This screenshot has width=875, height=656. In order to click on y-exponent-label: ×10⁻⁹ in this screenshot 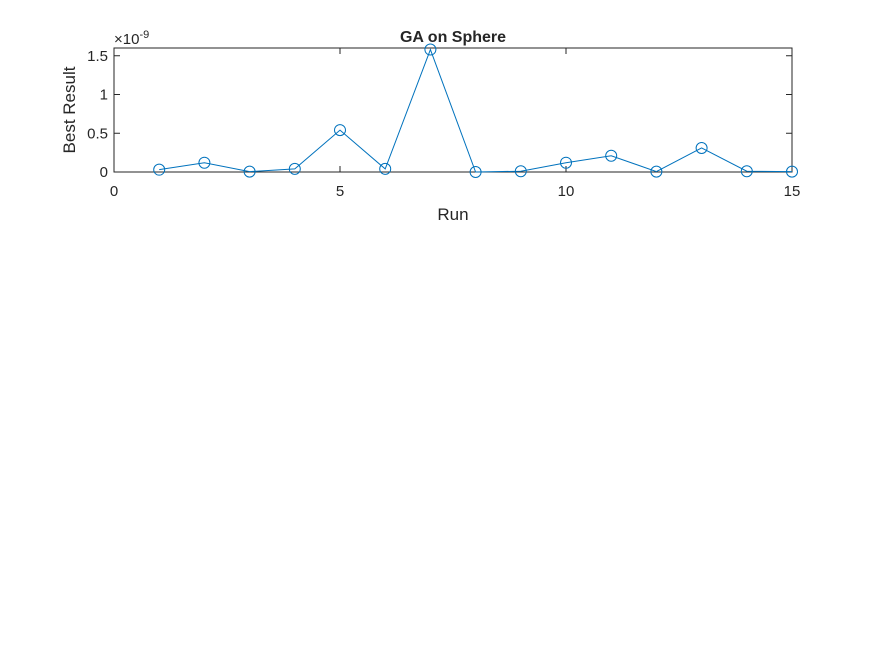, I will do `click(131, 38)`.